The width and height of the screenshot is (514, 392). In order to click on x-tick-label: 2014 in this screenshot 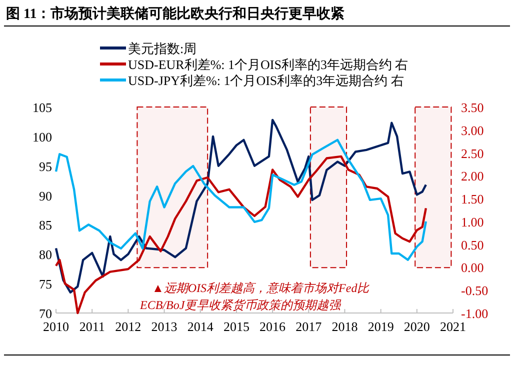, I will do `click(200, 326)`.